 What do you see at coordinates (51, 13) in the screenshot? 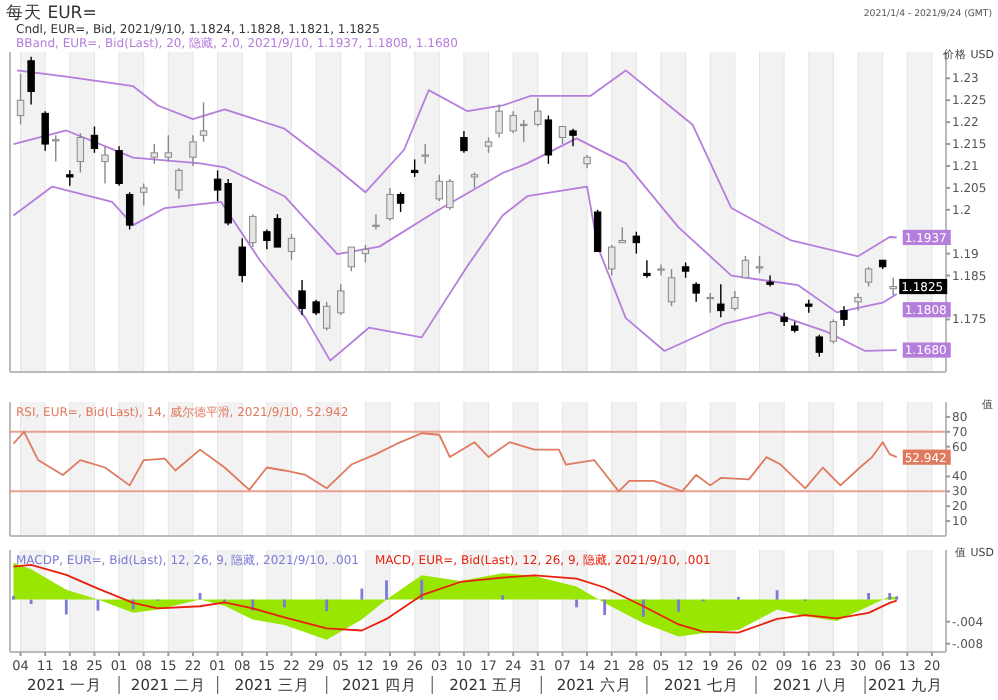
I see `chart-title: 每天 EUR=` at bounding box center [51, 13].